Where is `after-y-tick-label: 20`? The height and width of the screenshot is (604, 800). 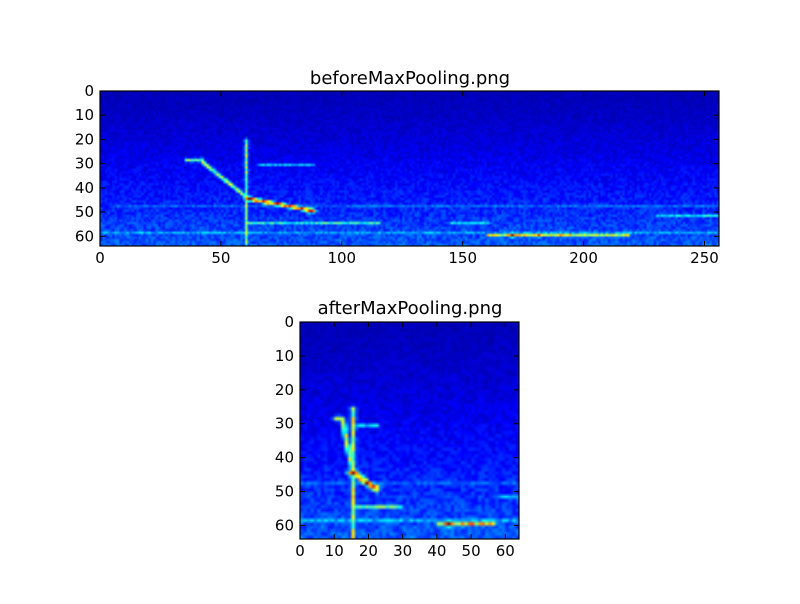
after-y-tick-label: 20 is located at coordinates (284, 390).